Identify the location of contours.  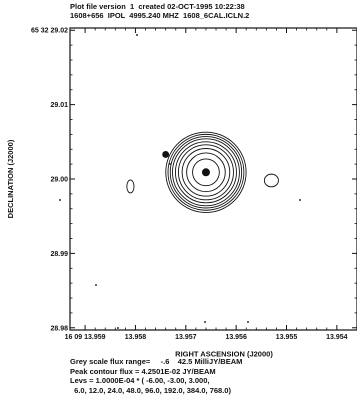
(202, 172).